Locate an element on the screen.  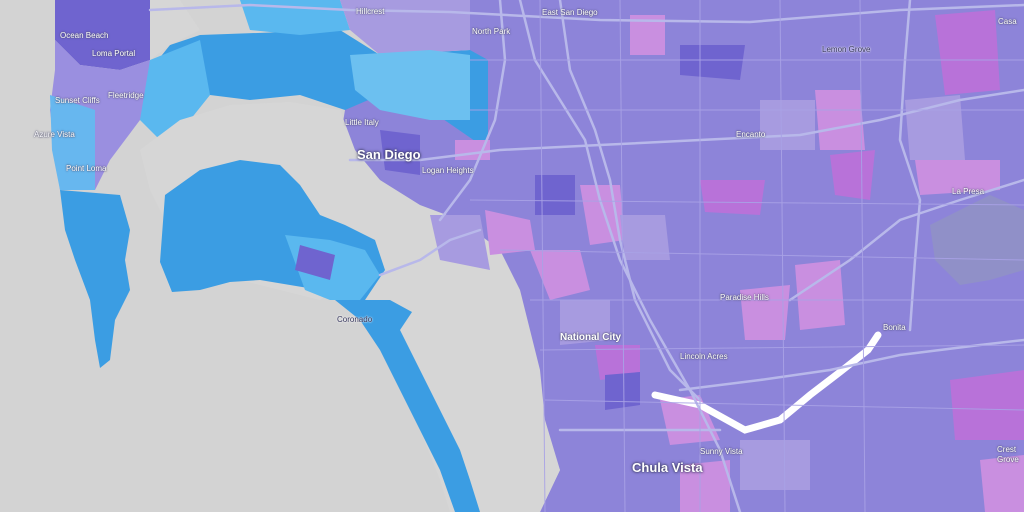
label-logan-heights: Logan Heights is located at coordinates (448, 170).